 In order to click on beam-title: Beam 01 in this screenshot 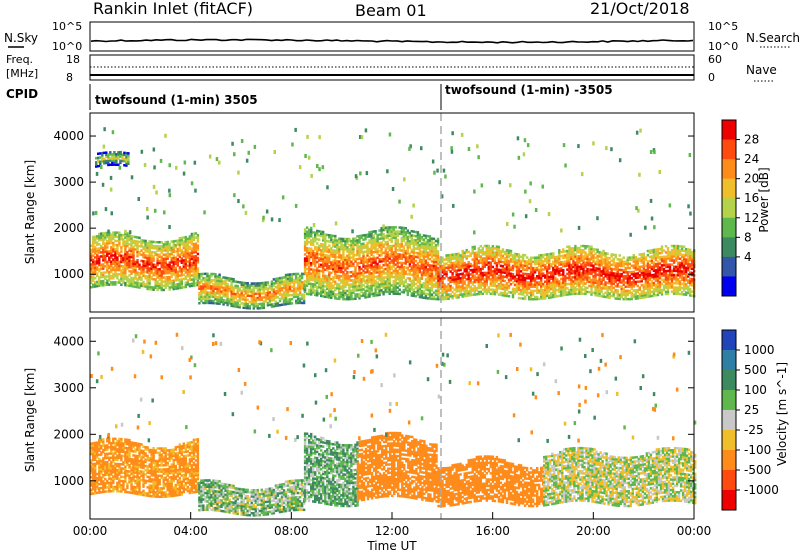, I will do `click(391, 10)`.